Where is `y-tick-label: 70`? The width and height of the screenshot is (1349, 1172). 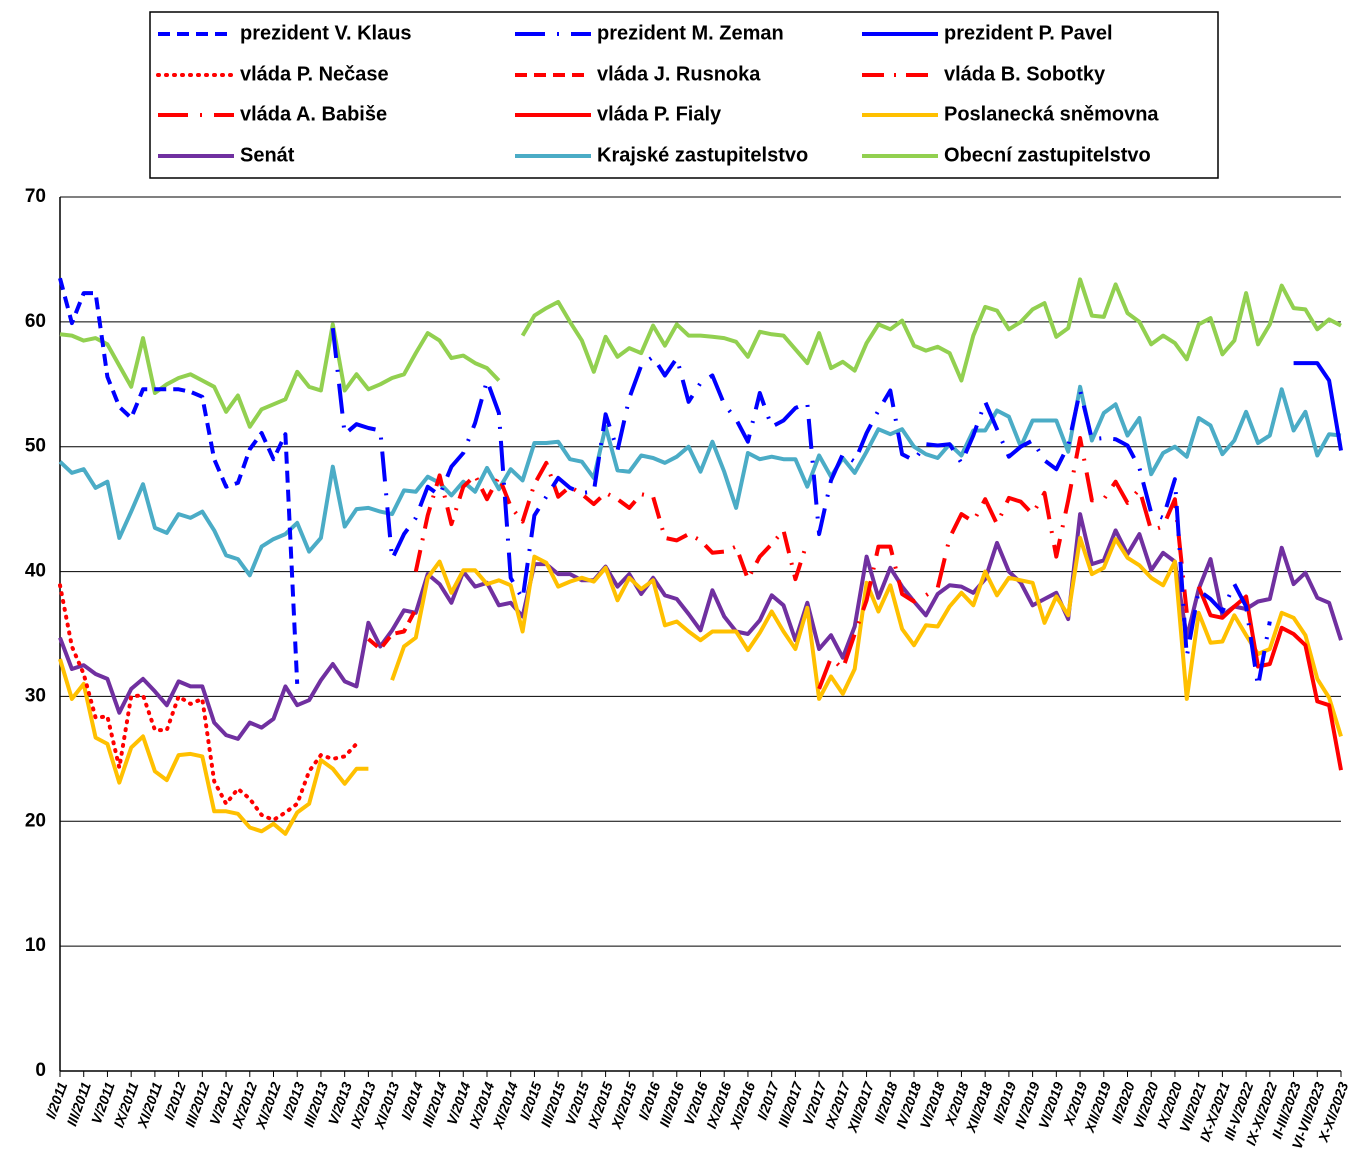
y-tick-label: 70 is located at coordinates (35, 196).